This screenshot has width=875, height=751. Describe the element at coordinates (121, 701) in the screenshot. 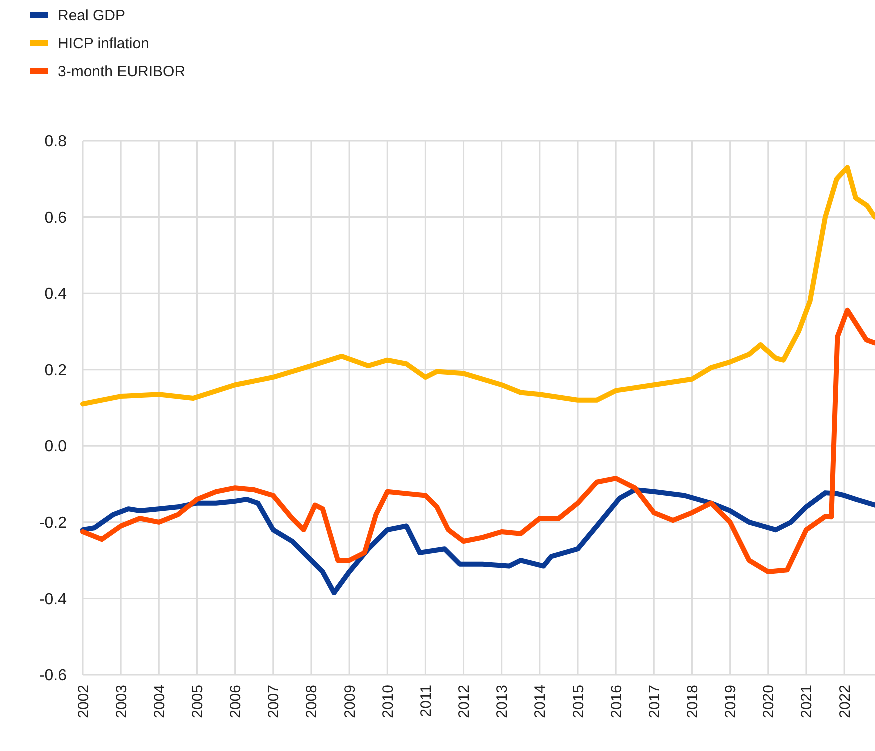

I see `x-tick-label: 2003` at that location.